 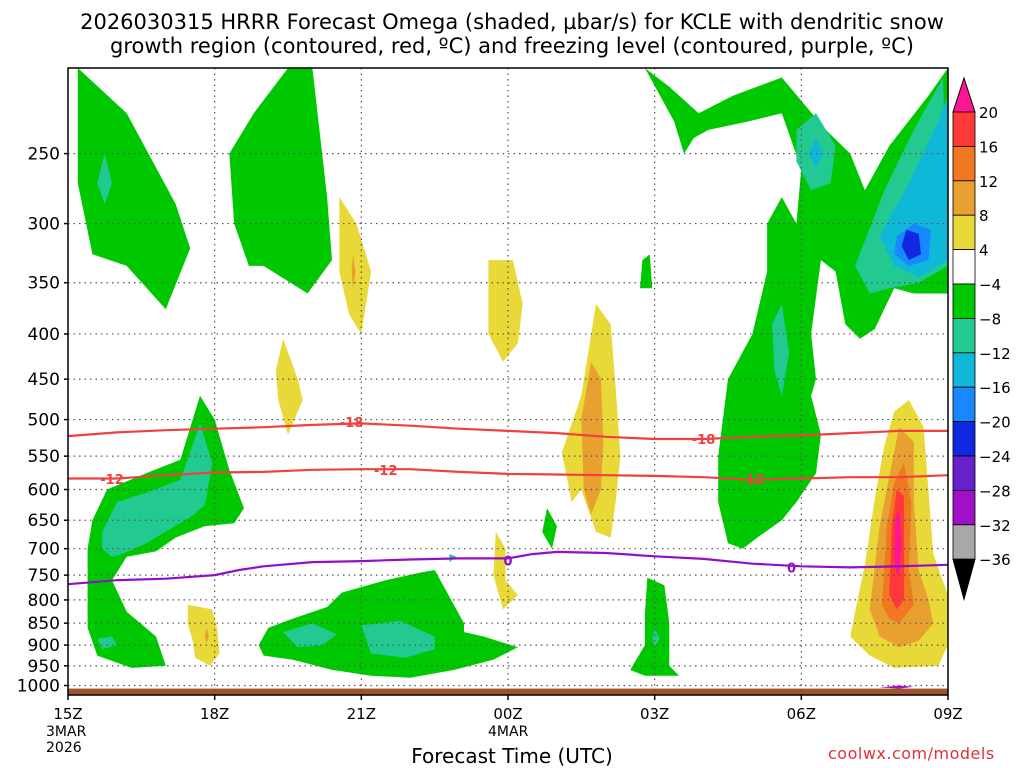 I want to click on colorbar-bottom-arrow, so click(x=964, y=580).